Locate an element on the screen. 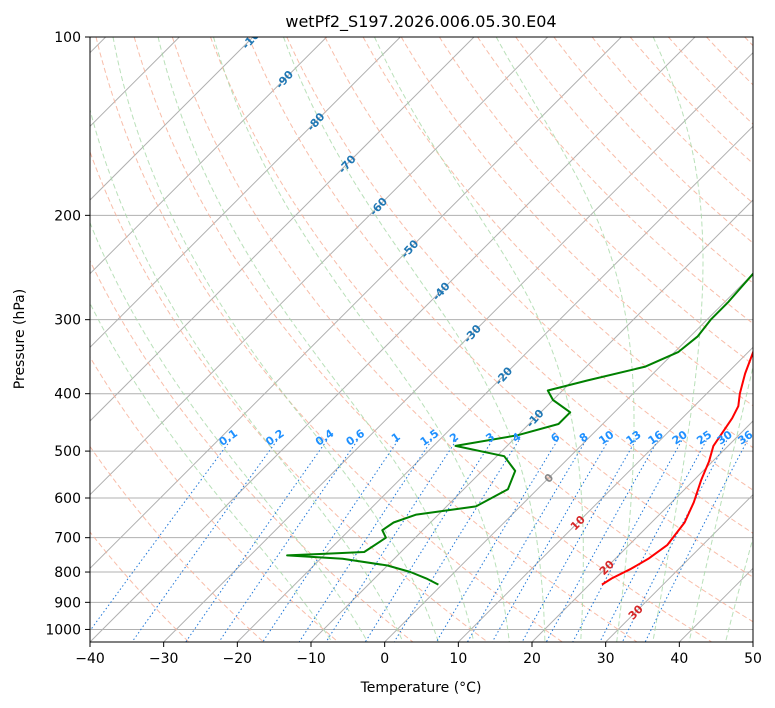 The image size is (775, 708). y-tick-label: 900 is located at coordinates (67, 603).